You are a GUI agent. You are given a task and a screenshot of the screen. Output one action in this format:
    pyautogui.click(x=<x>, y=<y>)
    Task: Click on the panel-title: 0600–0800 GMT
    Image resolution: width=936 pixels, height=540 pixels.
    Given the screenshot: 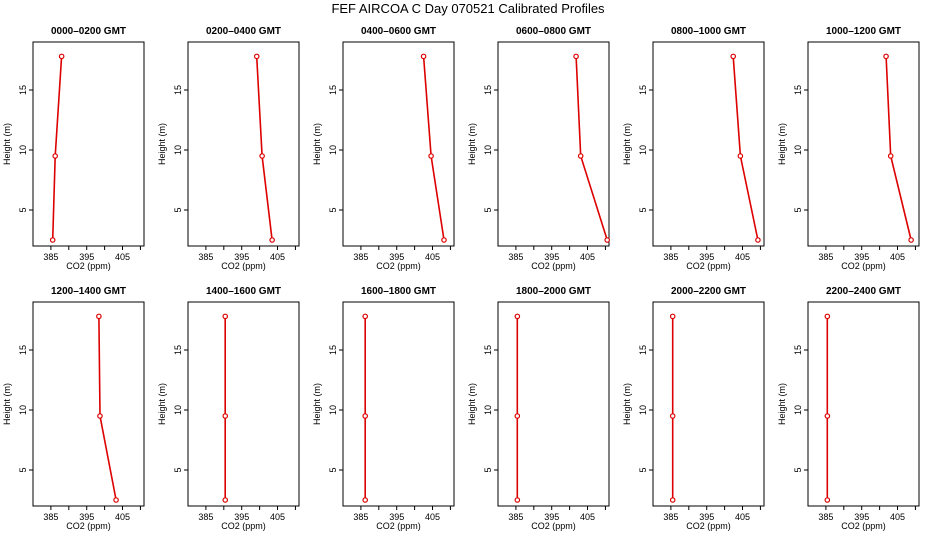 What is the action you would take?
    pyautogui.click(x=553, y=31)
    